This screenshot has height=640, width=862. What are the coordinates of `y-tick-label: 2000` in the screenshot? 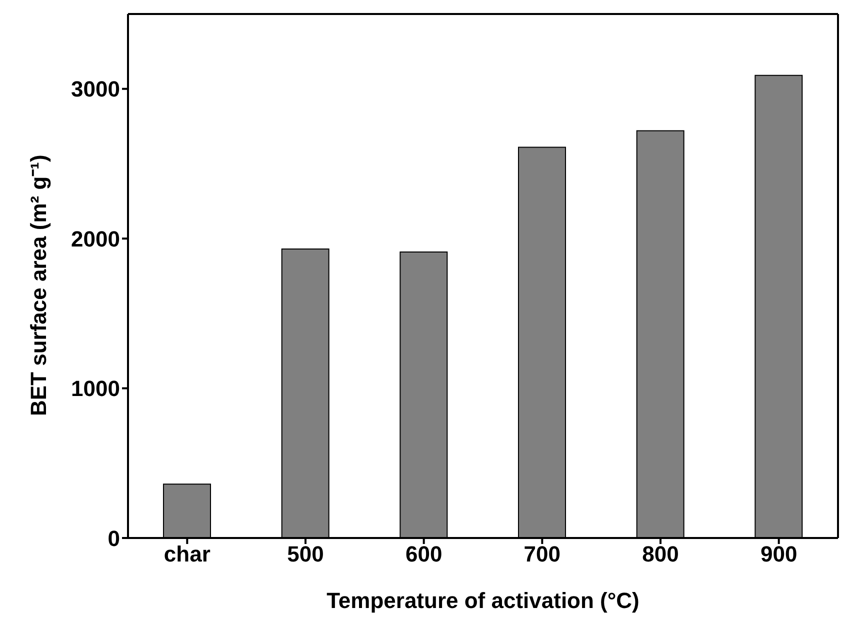 It's located at (95, 239).